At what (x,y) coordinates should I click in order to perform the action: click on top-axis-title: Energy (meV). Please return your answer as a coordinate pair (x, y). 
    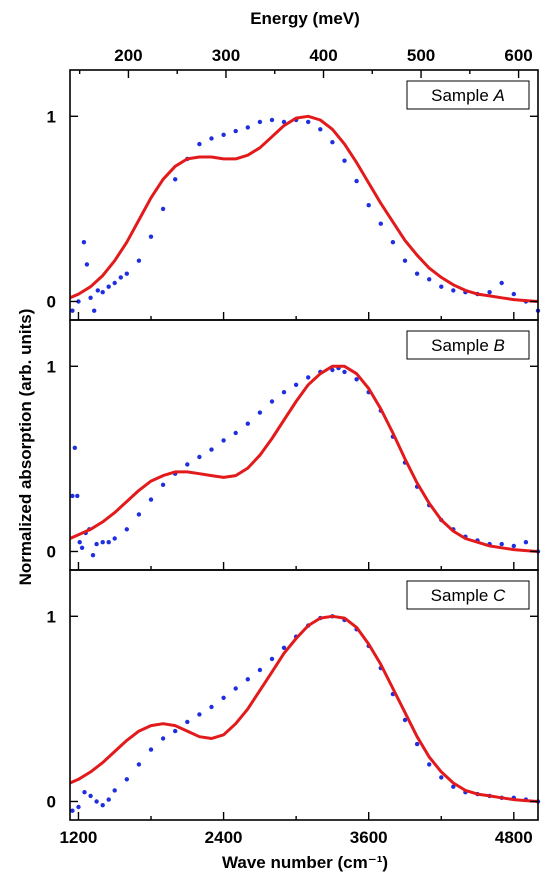
    Looking at the image, I should click on (305, 18).